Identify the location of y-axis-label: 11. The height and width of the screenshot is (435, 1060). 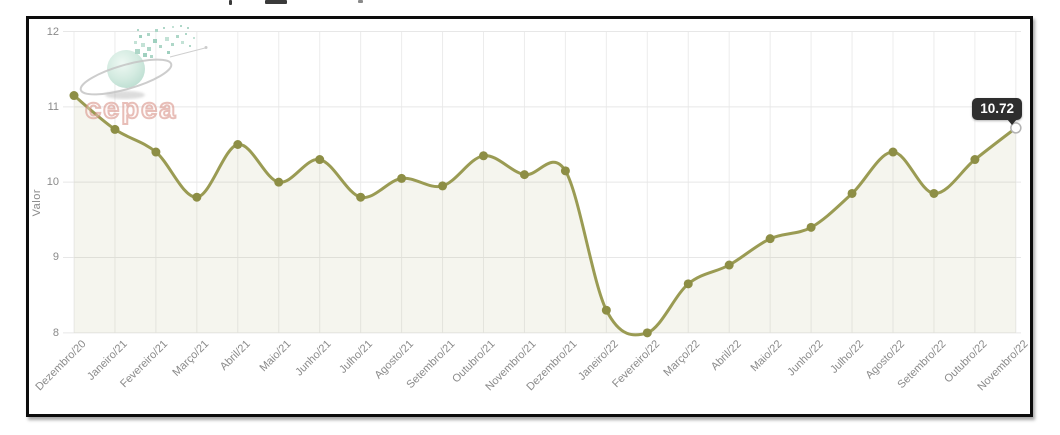
(53, 106).